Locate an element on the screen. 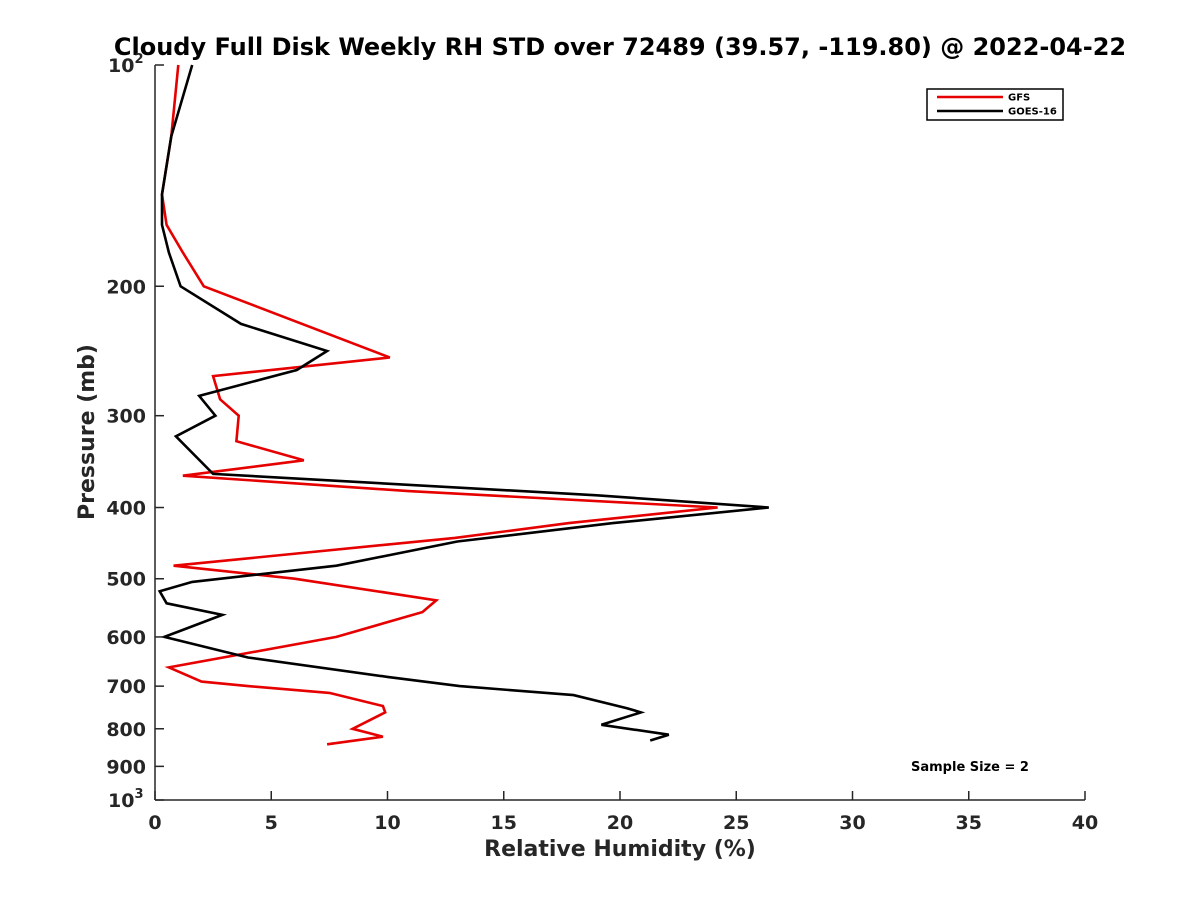 The width and height of the screenshot is (1200, 900). x-tick-label: 20 is located at coordinates (620, 823).